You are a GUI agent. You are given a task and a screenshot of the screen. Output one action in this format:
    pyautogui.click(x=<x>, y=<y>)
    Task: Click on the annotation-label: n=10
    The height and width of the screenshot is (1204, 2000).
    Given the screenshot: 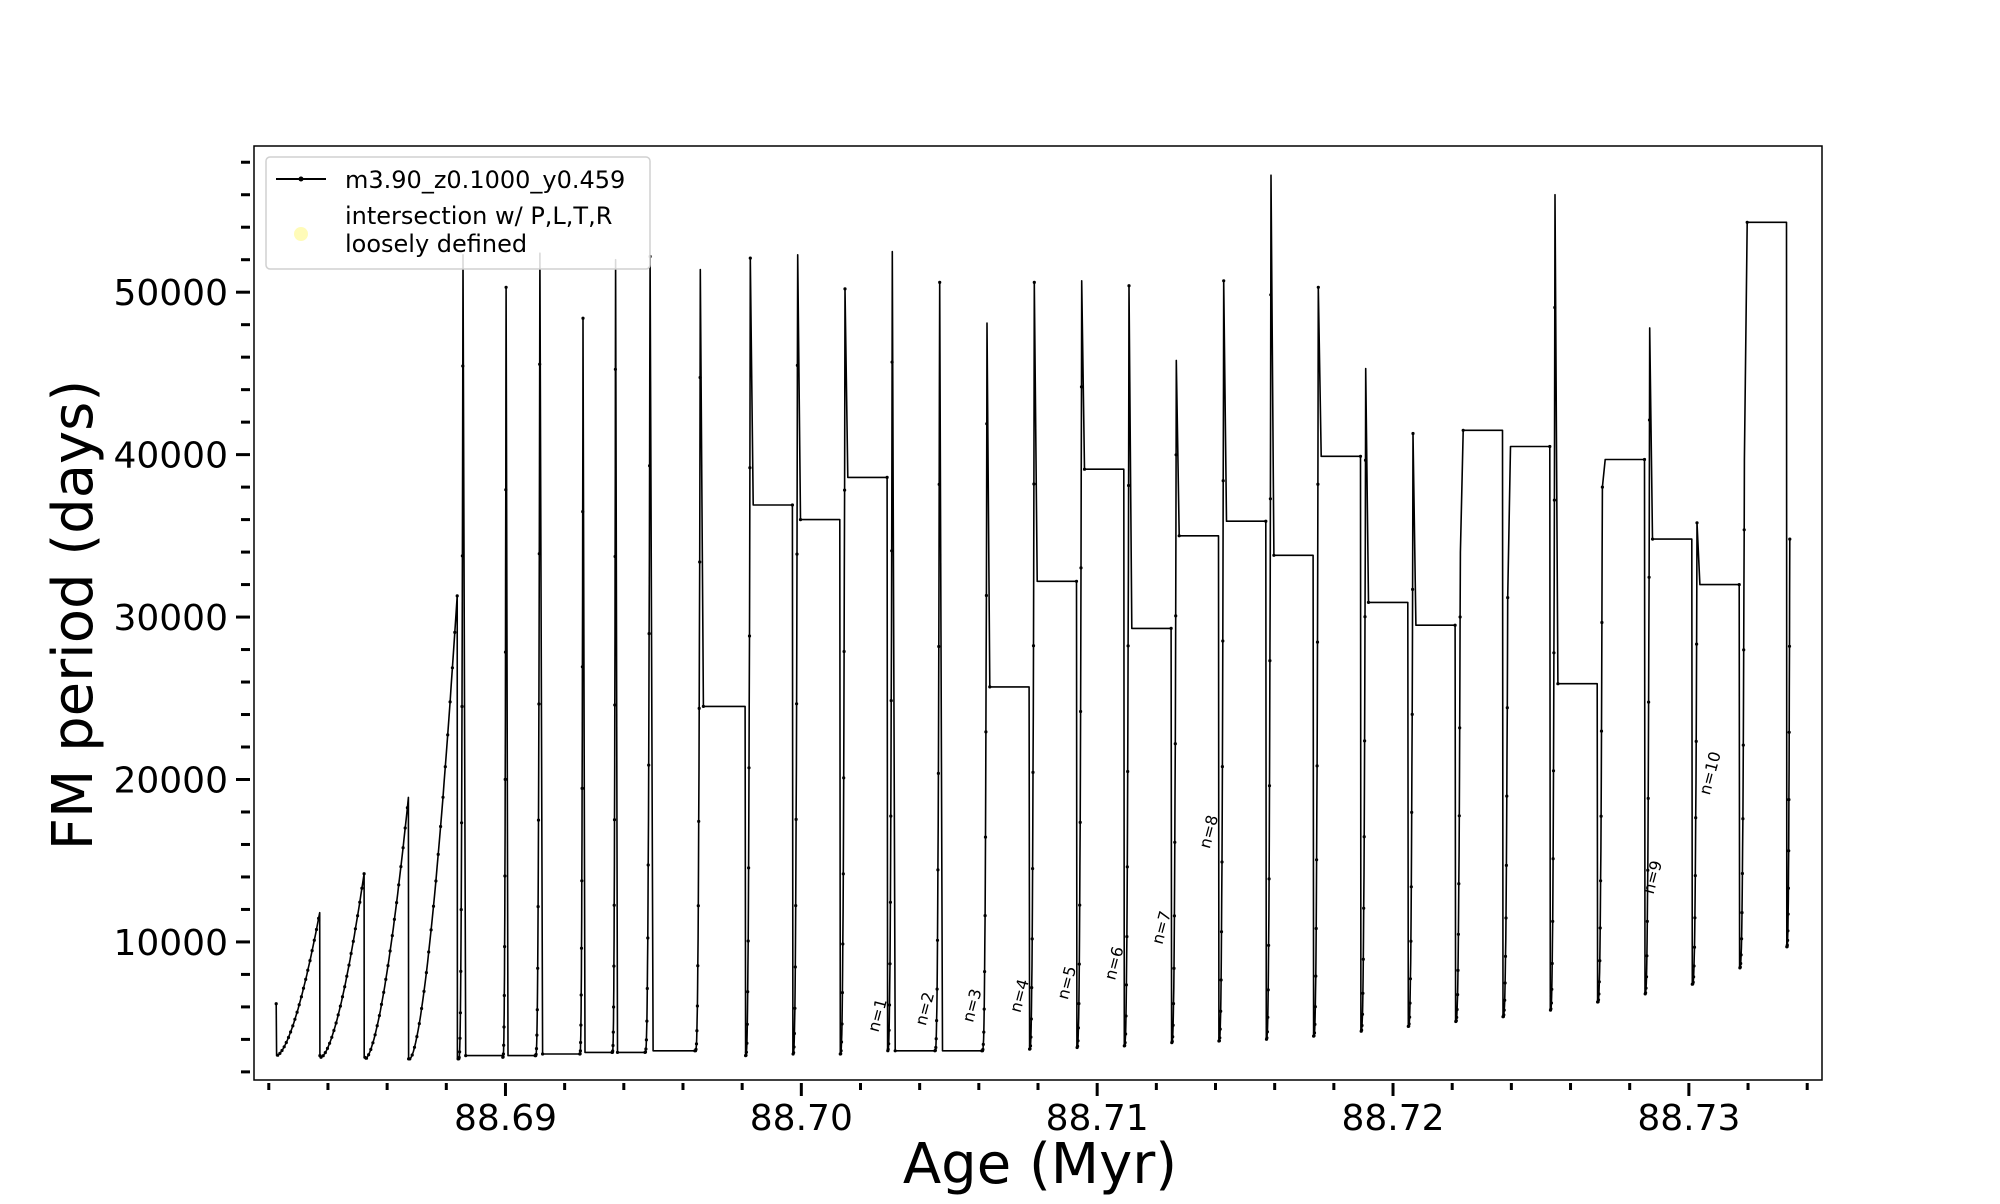 What is the action you would take?
    pyautogui.click(x=1710, y=772)
    